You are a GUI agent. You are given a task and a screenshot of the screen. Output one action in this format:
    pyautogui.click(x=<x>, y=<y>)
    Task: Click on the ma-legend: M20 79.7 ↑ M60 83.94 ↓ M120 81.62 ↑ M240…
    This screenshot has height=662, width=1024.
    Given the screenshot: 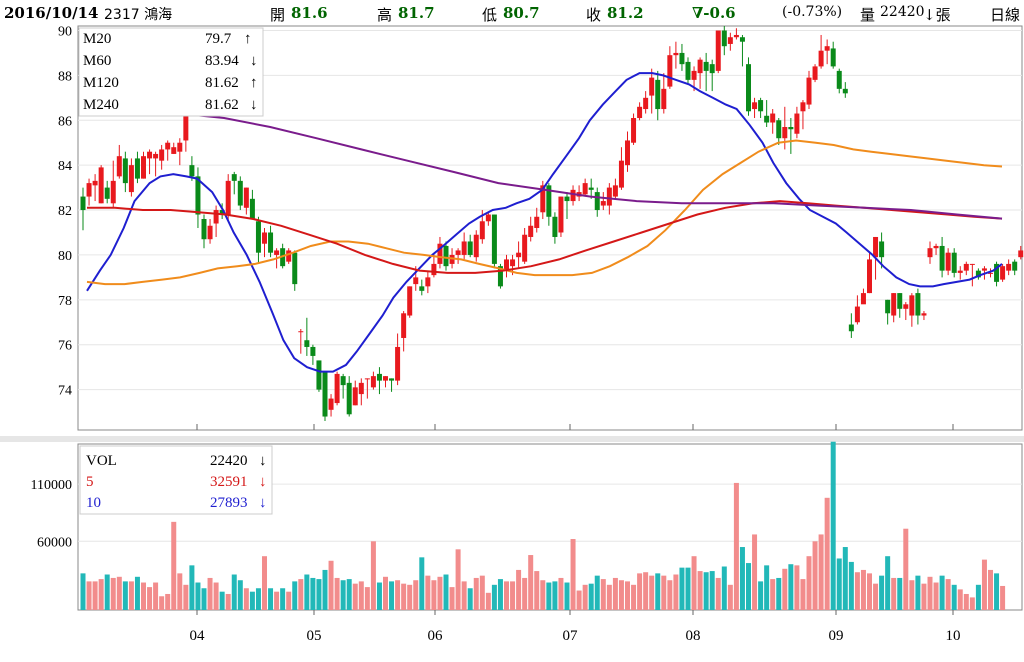 What is the action you would take?
    pyautogui.click(x=171, y=72)
    